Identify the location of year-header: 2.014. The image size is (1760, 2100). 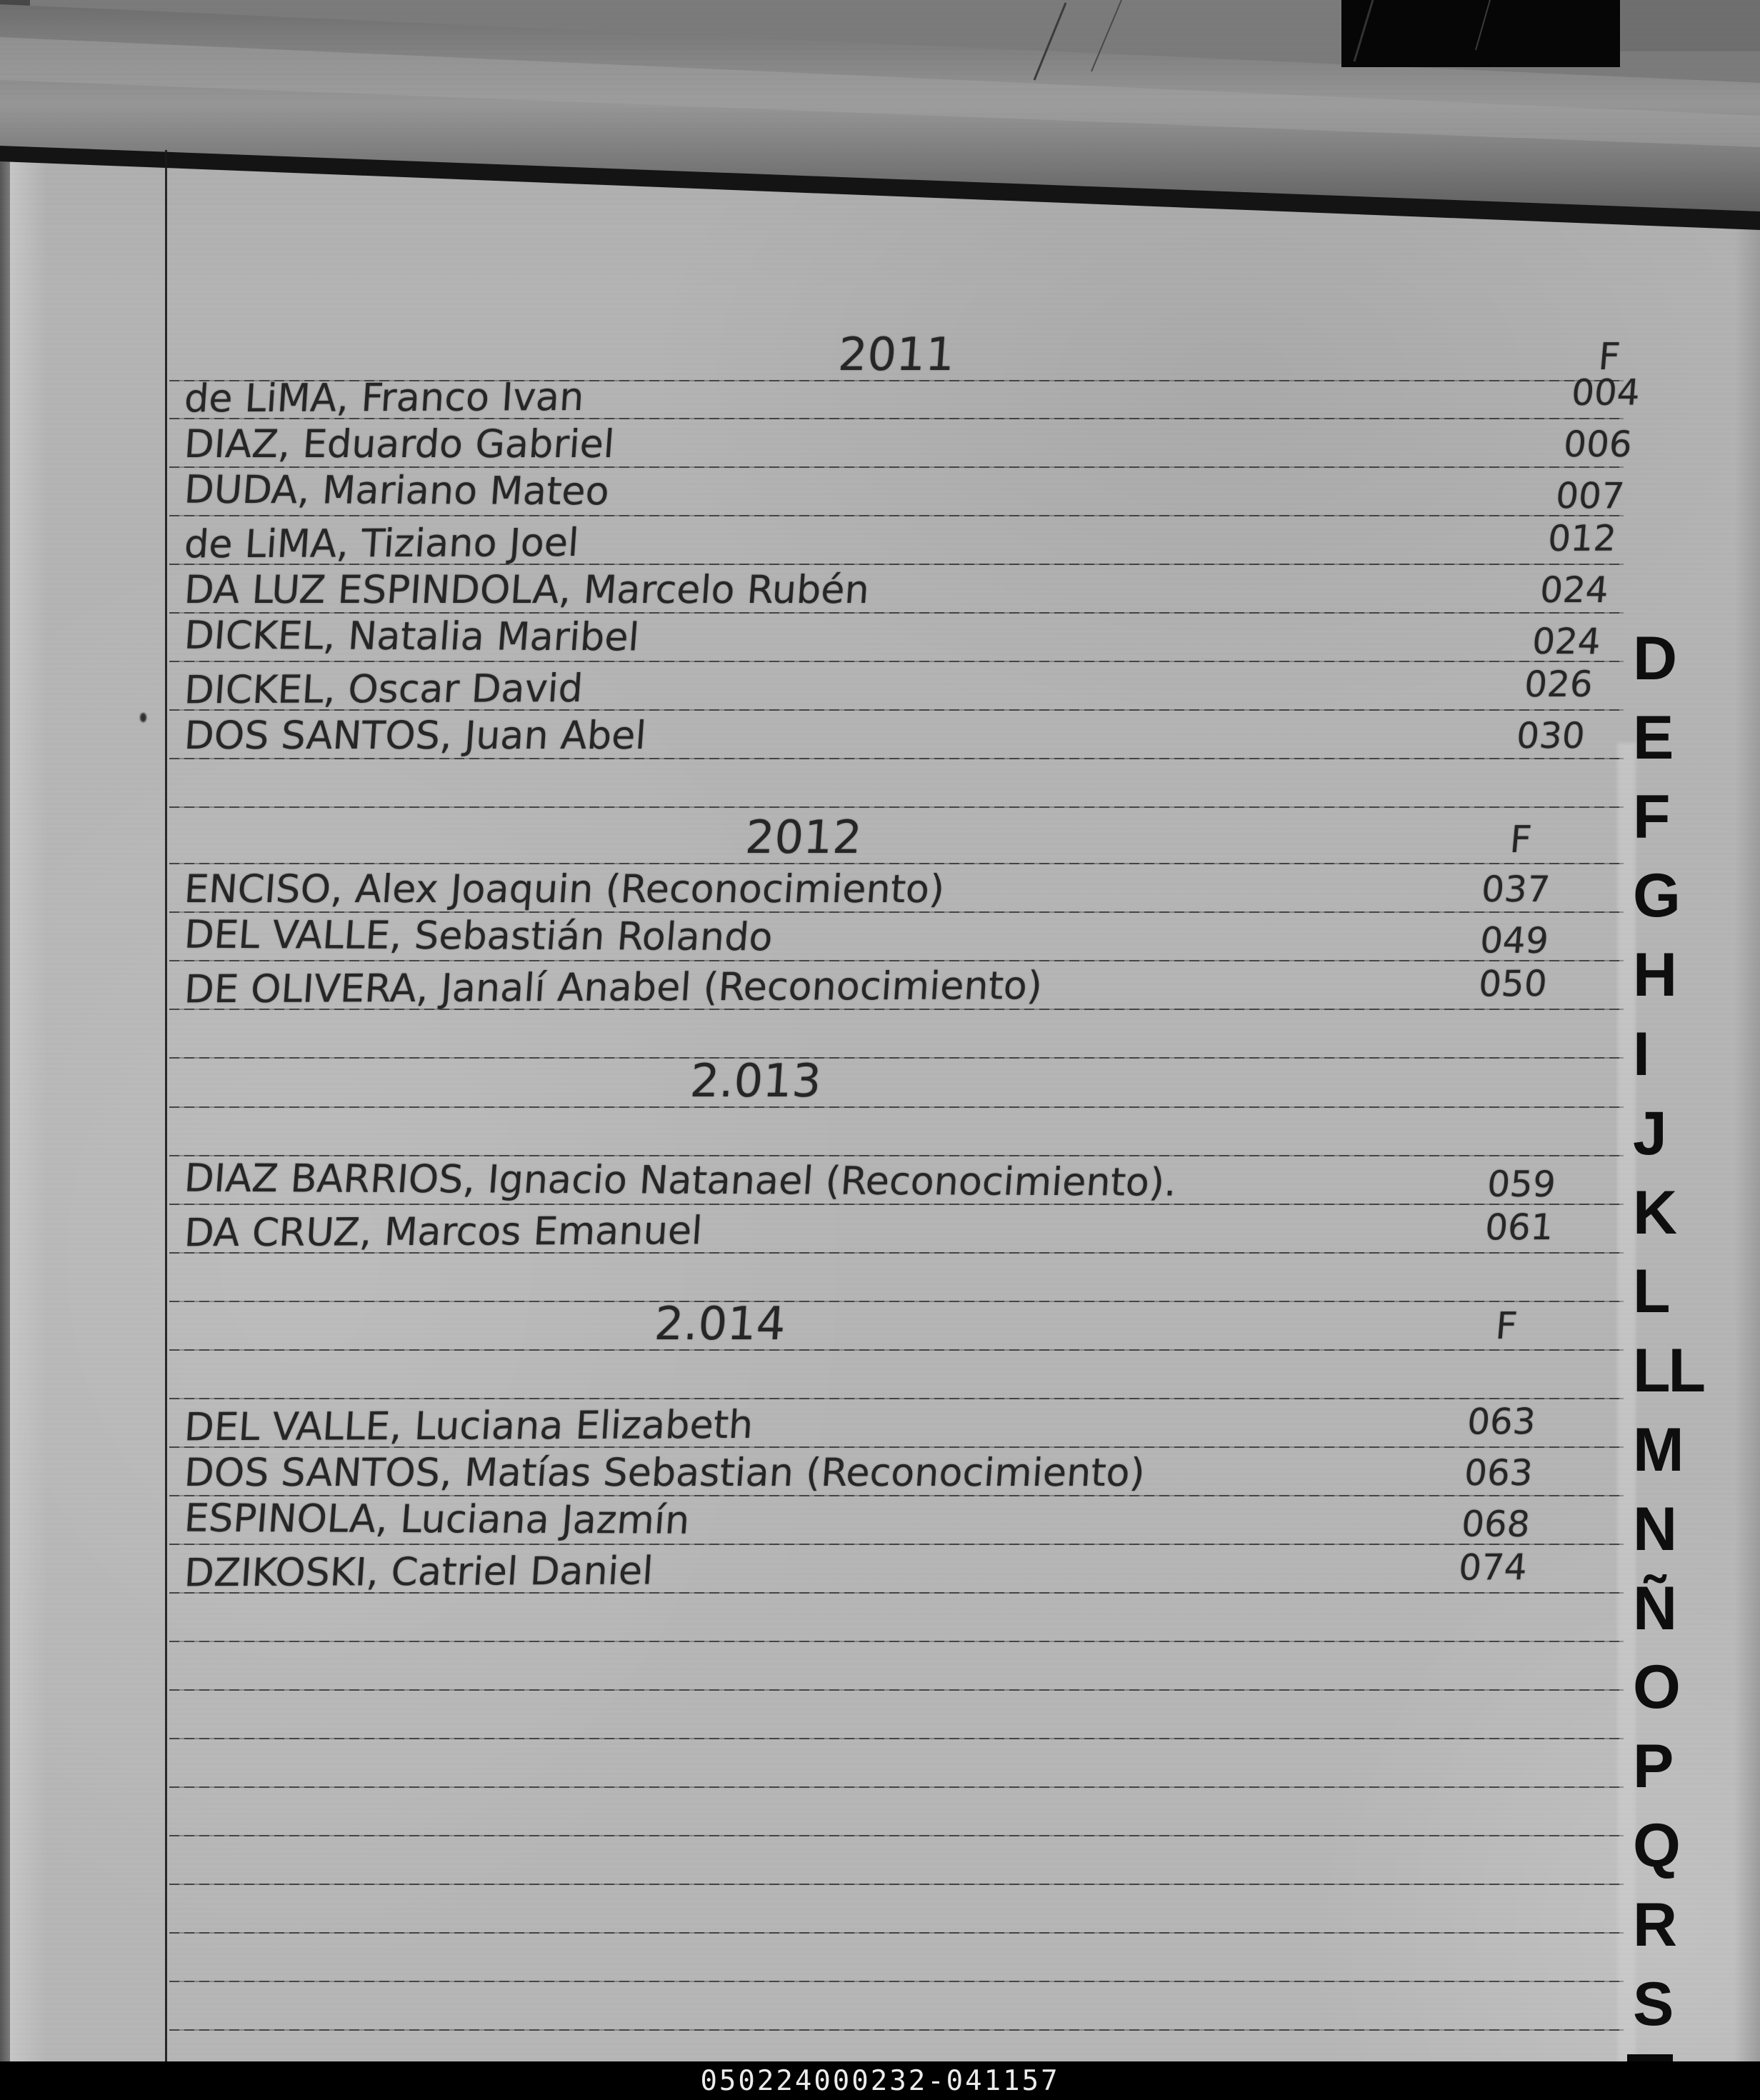
(720, 1324).